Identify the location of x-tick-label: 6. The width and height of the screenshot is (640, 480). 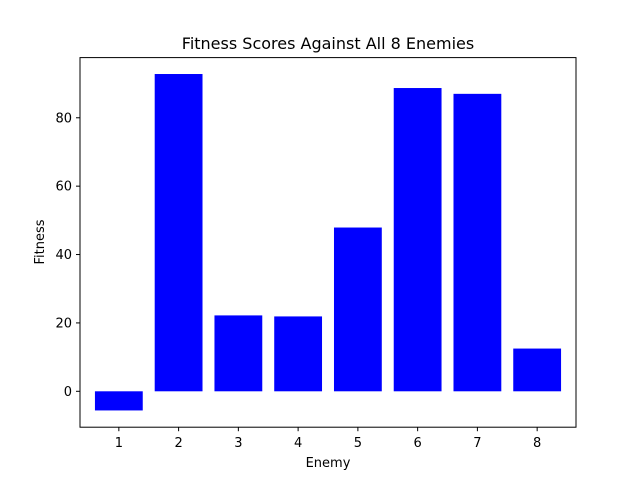
(417, 443).